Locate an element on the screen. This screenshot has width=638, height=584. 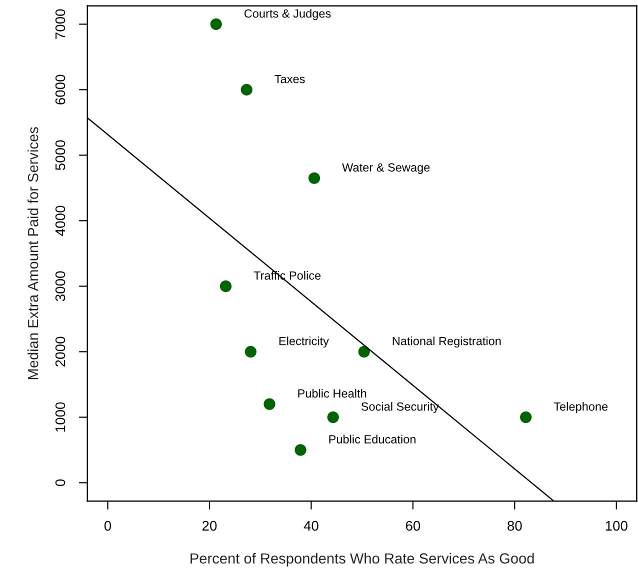
annotation: Water & Sewage is located at coordinates (386, 168).